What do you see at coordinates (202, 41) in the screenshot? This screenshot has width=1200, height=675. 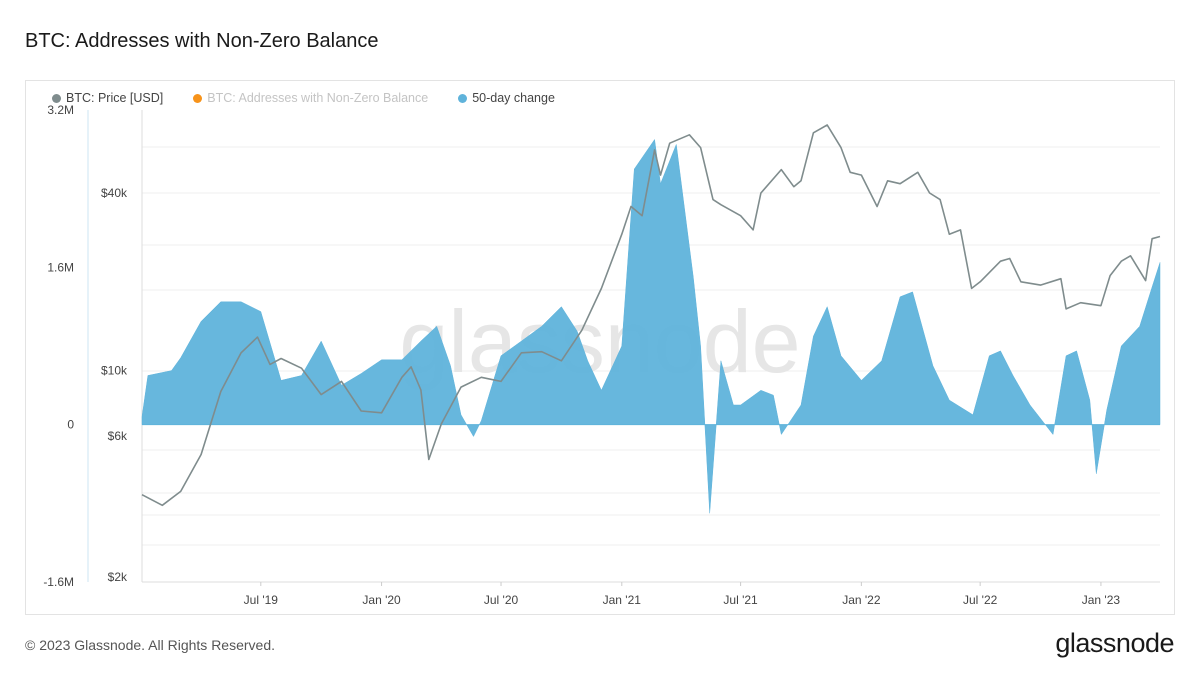 I see `page-title: BTC: Addresses with Non-Zero Balance` at bounding box center [202, 41].